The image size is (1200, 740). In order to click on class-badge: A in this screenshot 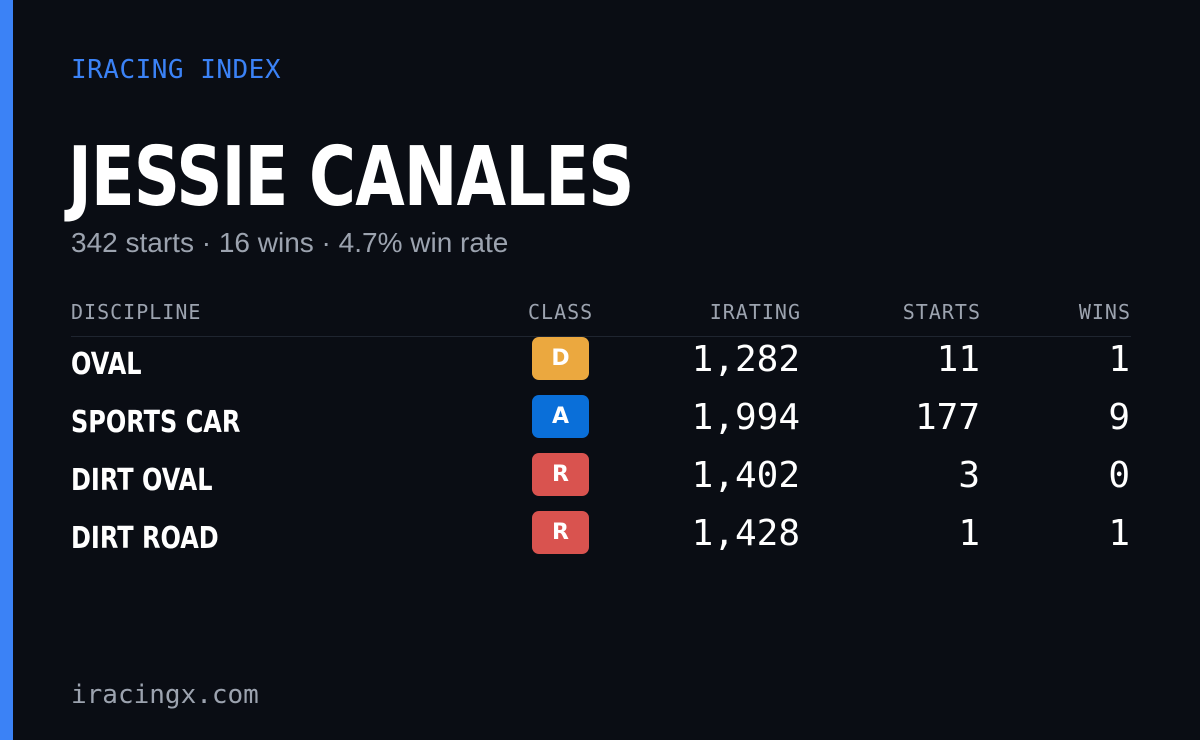, I will do `click(560, 416)`.